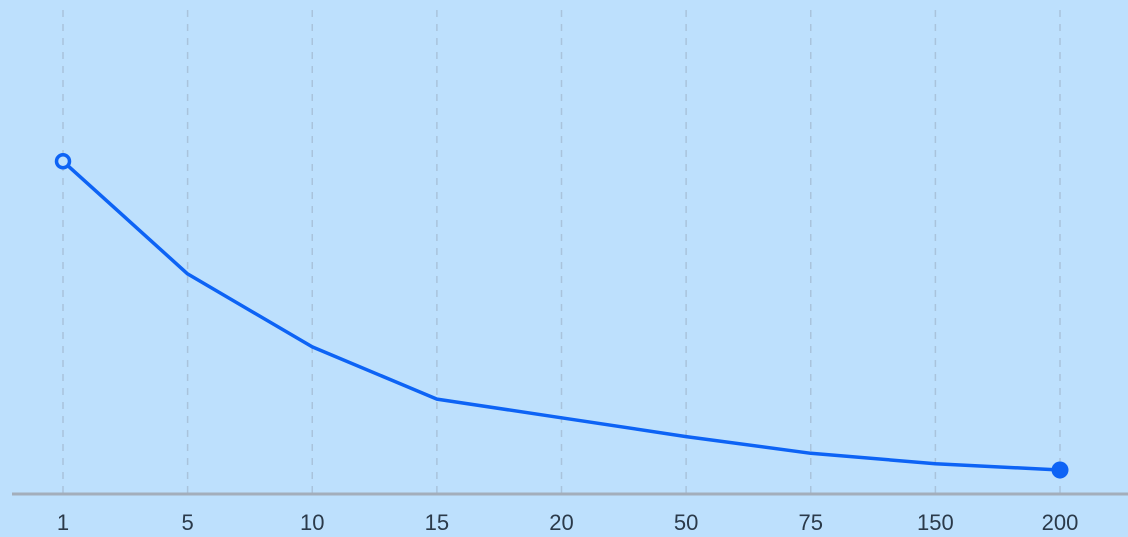 The width and height of the screenshot is (1128, 537). What do you see at coordinates (561, 522) in the screenshot?
I see `x-tick-label-20: 20` at bounding box center [561, 522].